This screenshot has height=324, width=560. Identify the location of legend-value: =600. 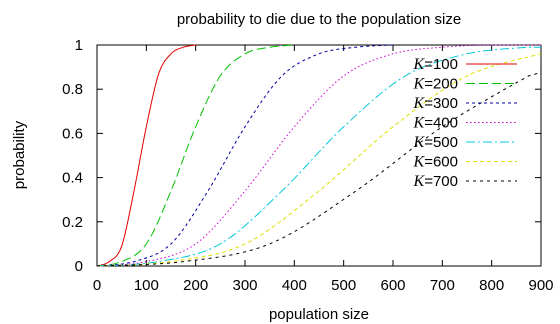
(441, 162).